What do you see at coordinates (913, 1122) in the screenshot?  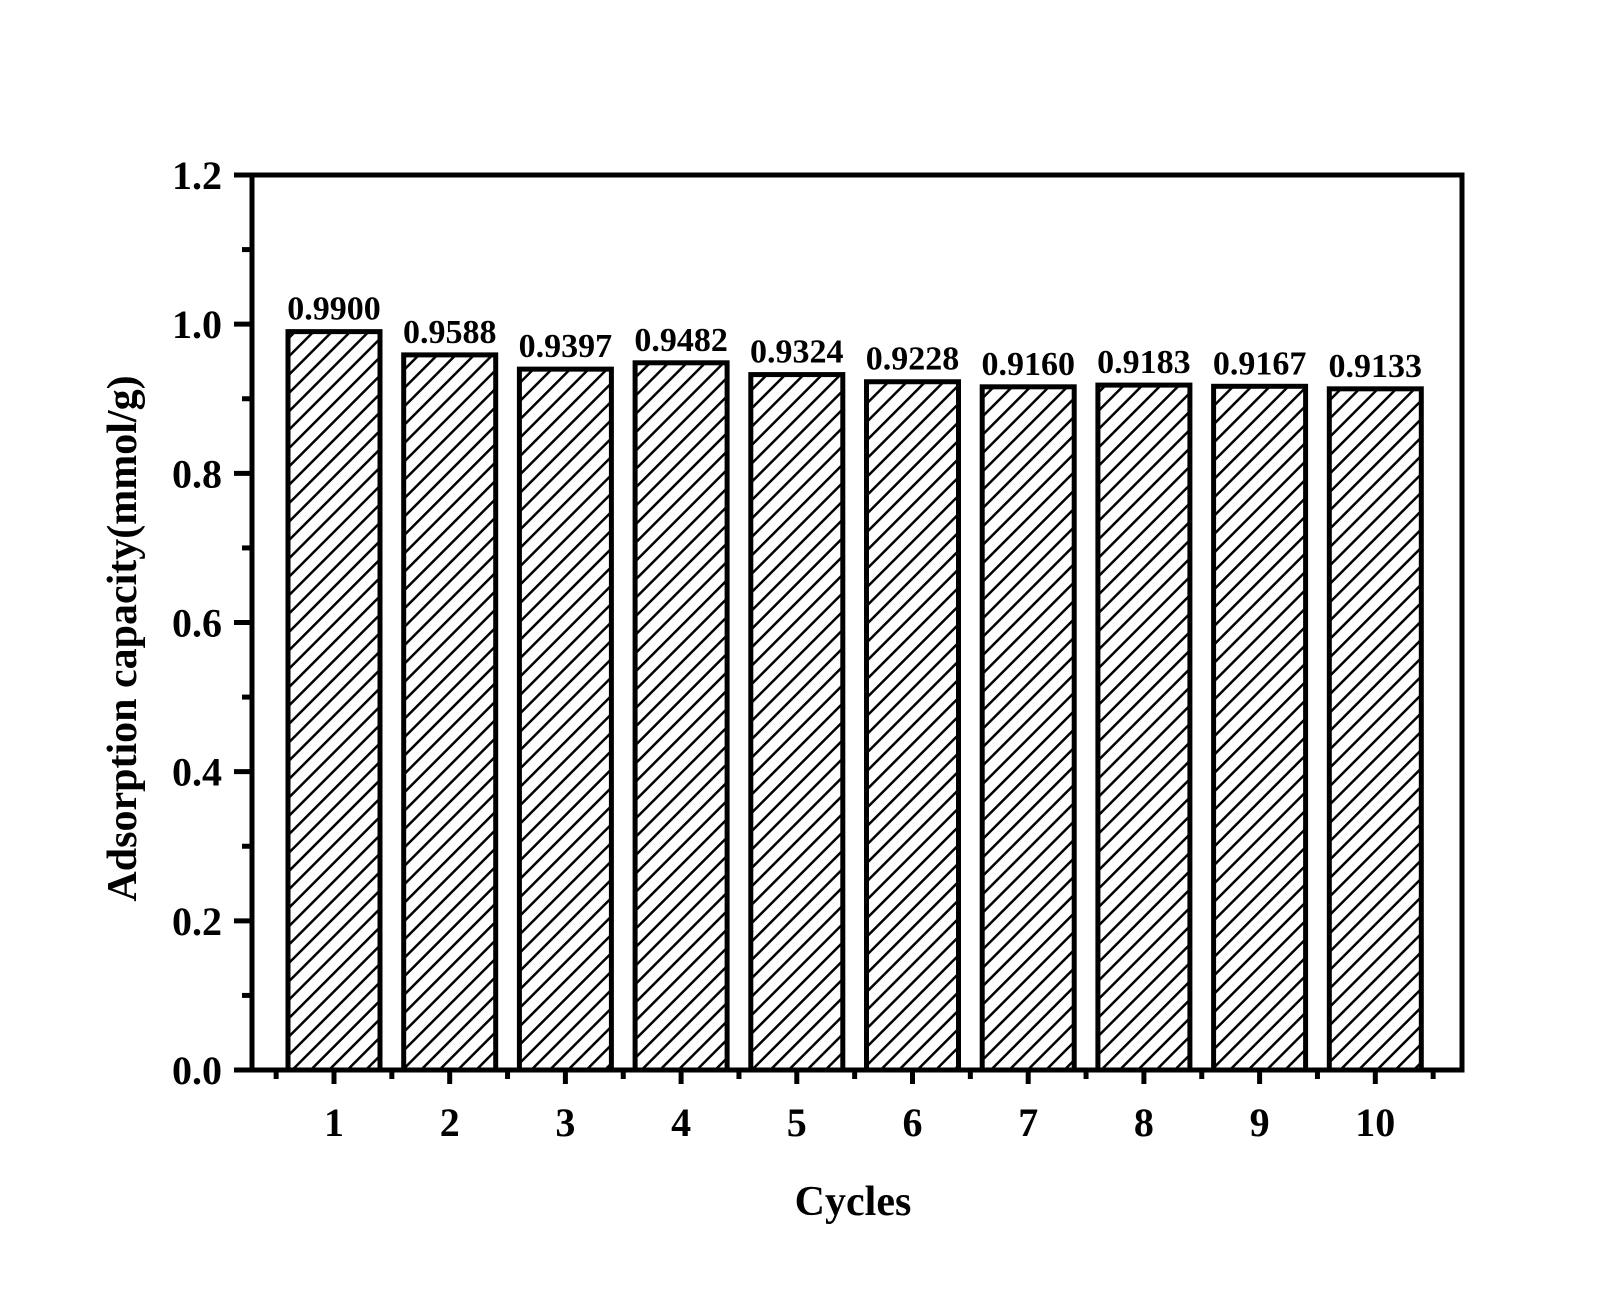 I see `x-tick-label: 6` at bounding box center [913, 1122].